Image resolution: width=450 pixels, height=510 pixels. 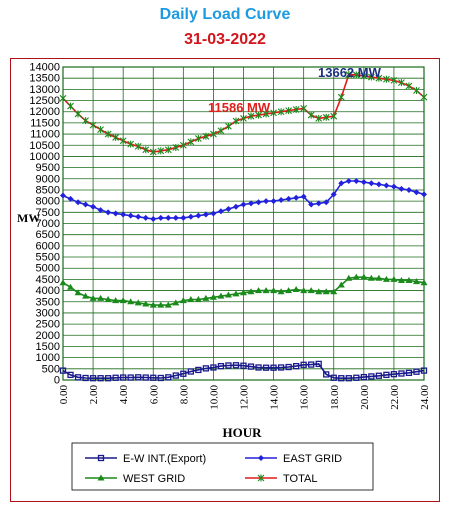 What do you see at coordinates (243, 200) in the screenshot?
I see `series-east-grid` at bounding box center [243, 200].